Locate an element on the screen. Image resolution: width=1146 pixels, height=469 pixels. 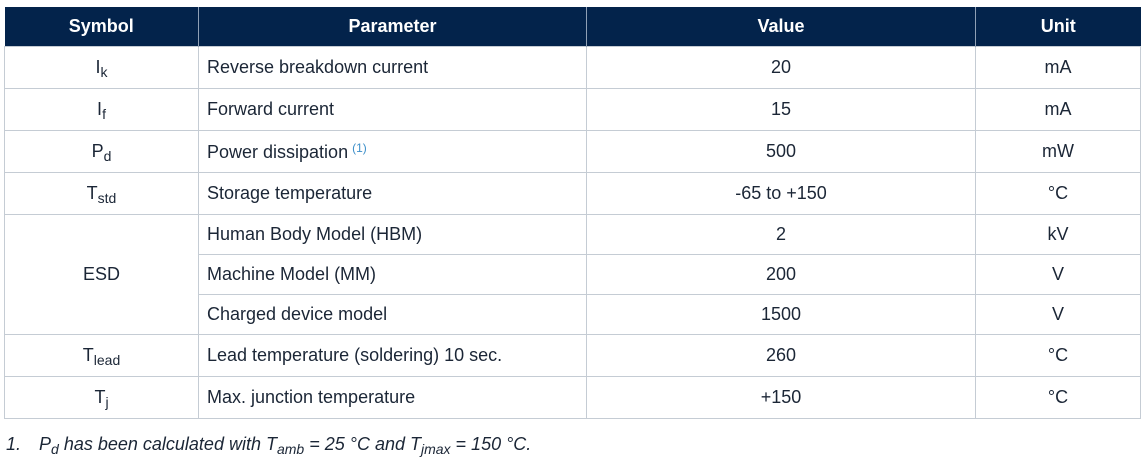
parameter-cell: Human Body Model (HBM) is located at coordinates (392, 234).